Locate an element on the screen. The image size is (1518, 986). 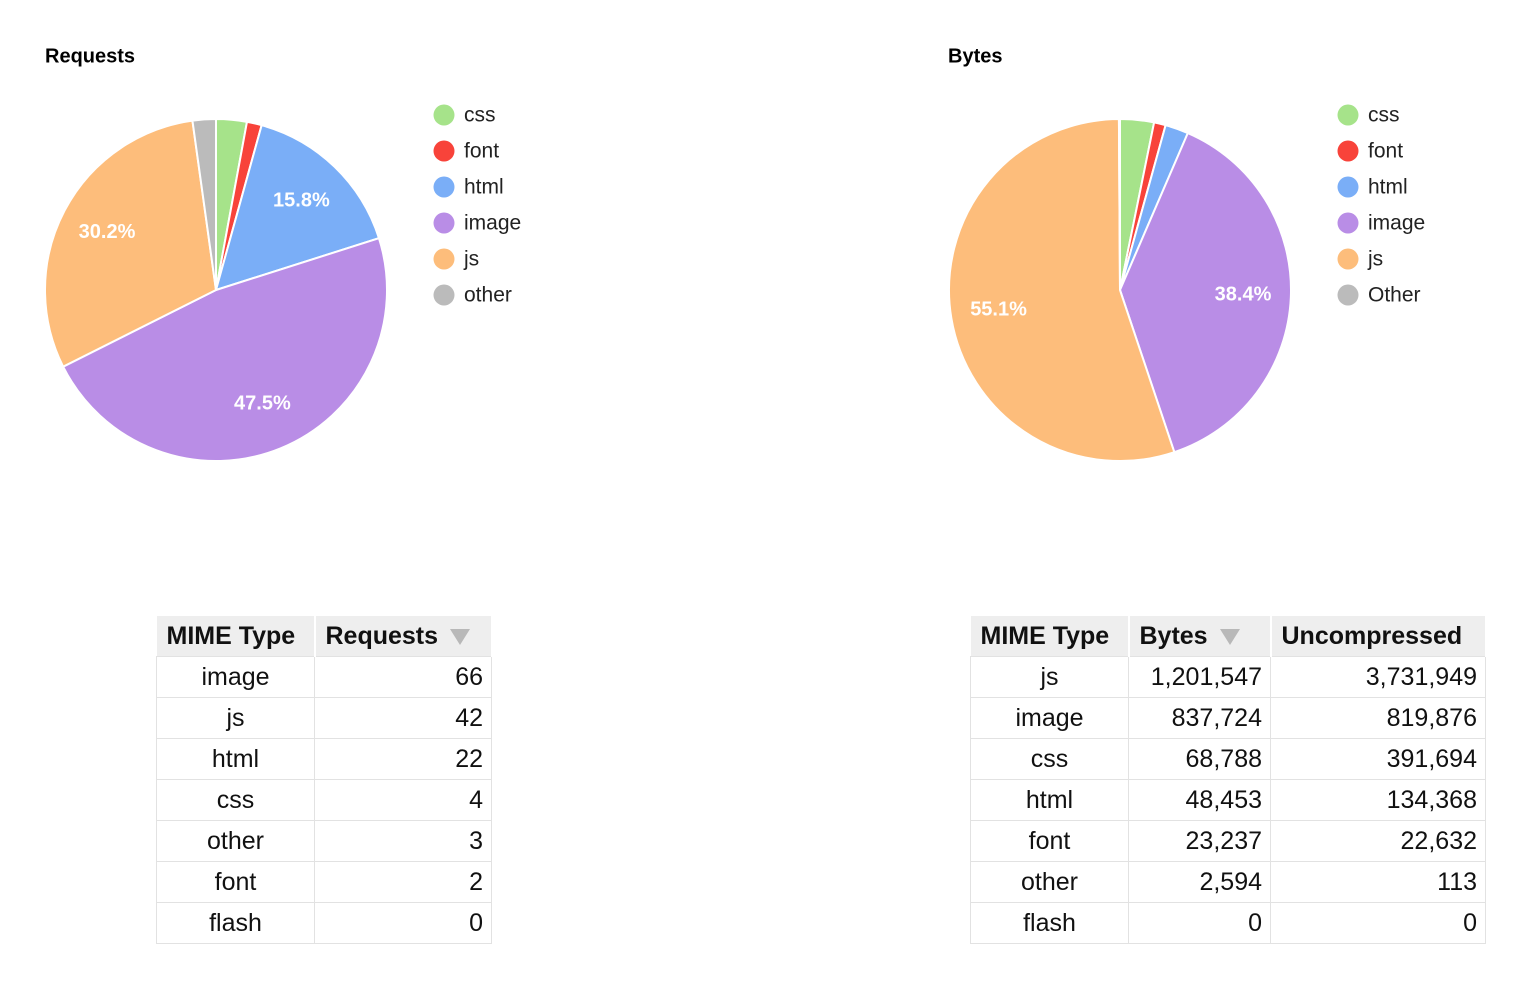
table-row: flash 0 0 is located at coordinates (1228, 923).